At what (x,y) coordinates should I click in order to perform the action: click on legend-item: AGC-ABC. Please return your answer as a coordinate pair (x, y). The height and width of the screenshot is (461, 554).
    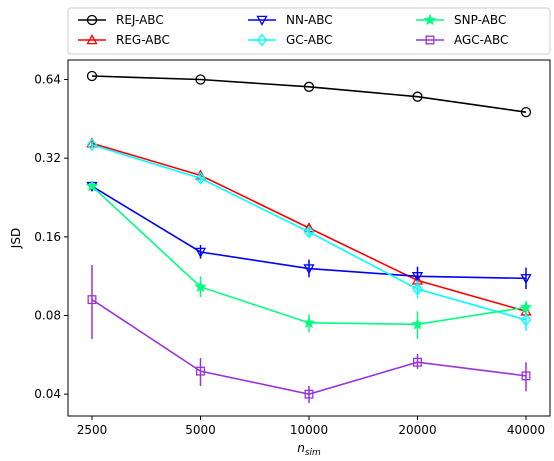
    Looking at the image, I should click on (462, 40).